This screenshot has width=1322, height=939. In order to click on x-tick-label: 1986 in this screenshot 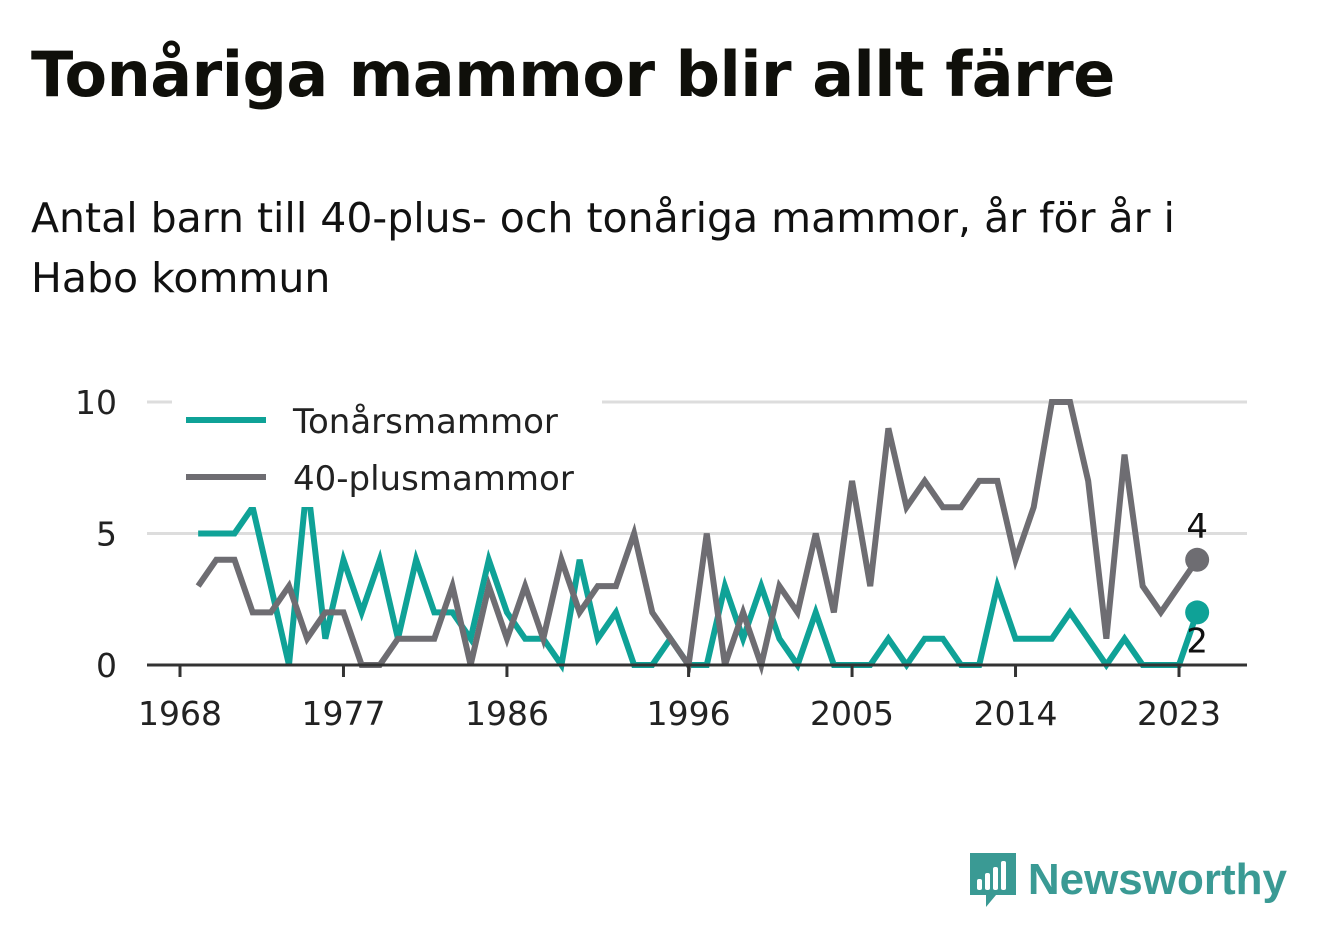, I will do `click(507, 713)`.